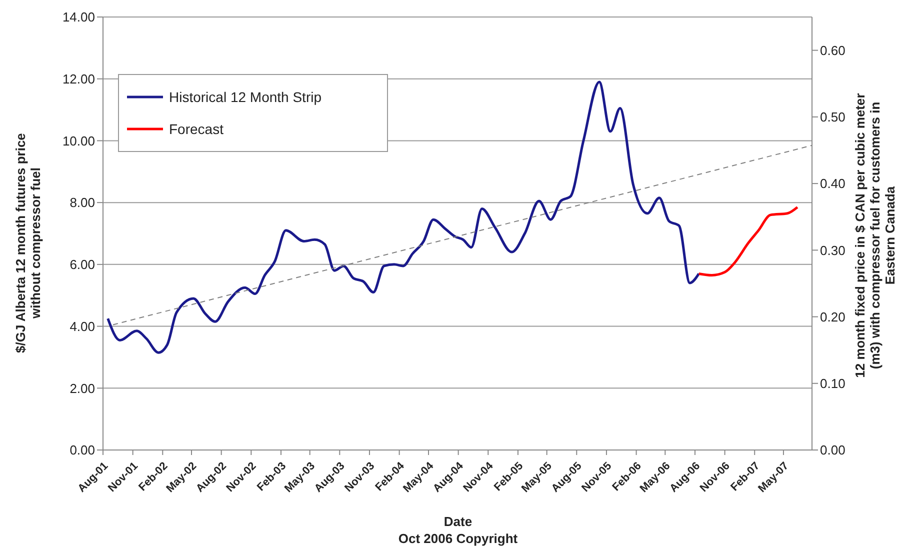  Describe the element at coordinates (833, 184) in the screenshot. I see `y2-tick-label: 0.40` at that location.